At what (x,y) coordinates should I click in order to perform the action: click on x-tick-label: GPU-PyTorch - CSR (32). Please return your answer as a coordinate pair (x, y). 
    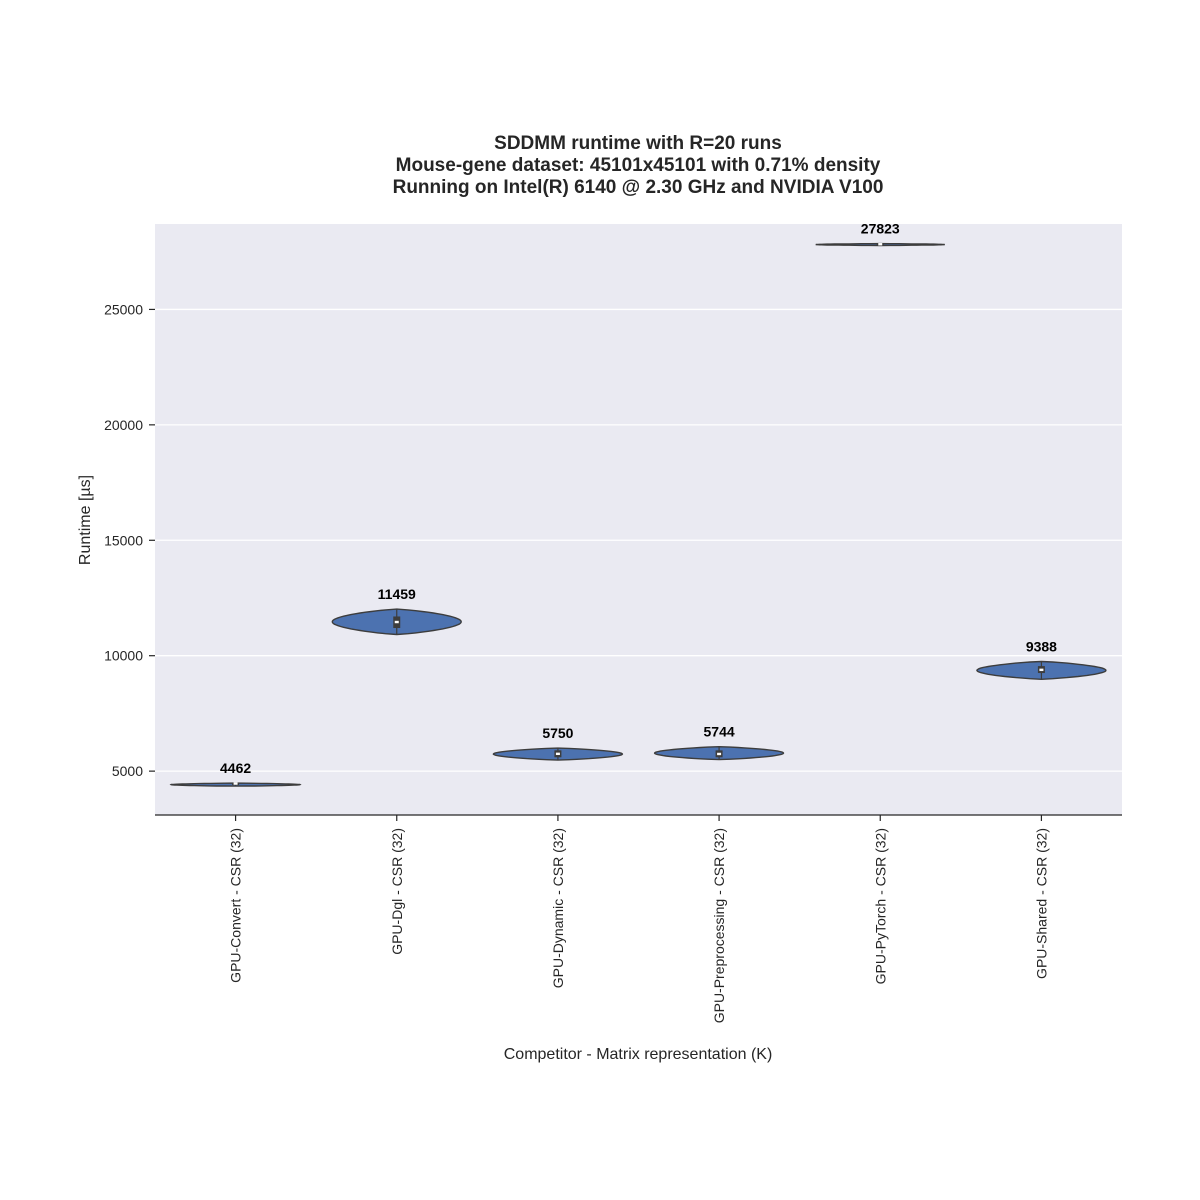
    Looking at the image, I should click on (880, 906).